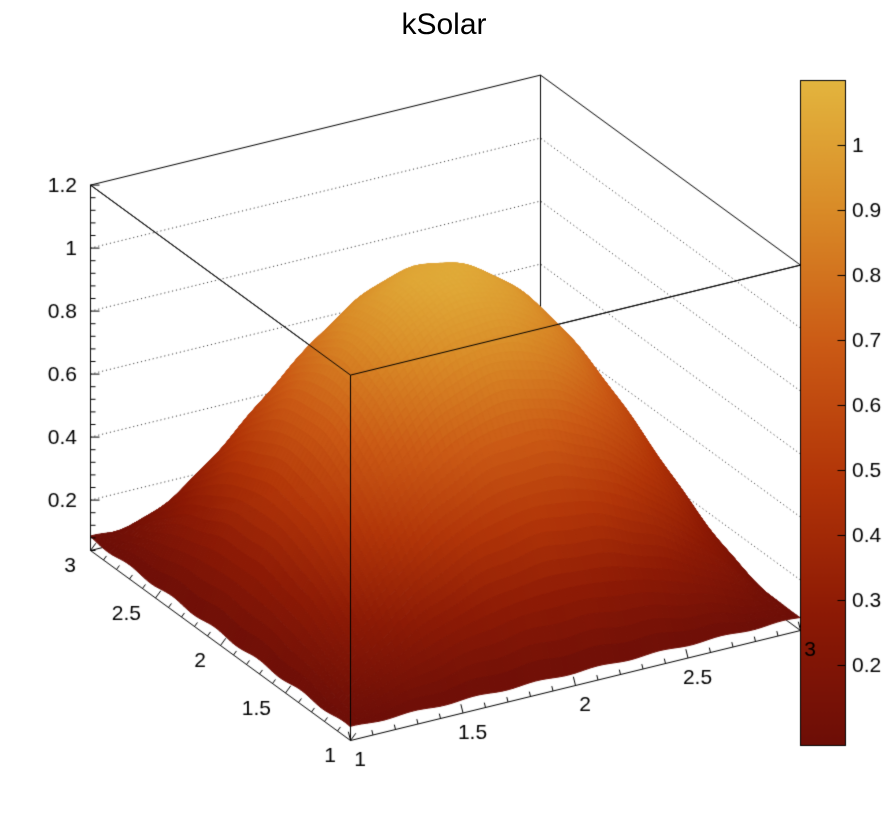  I want to click on chart-title: kSolar, so click(444, 24).